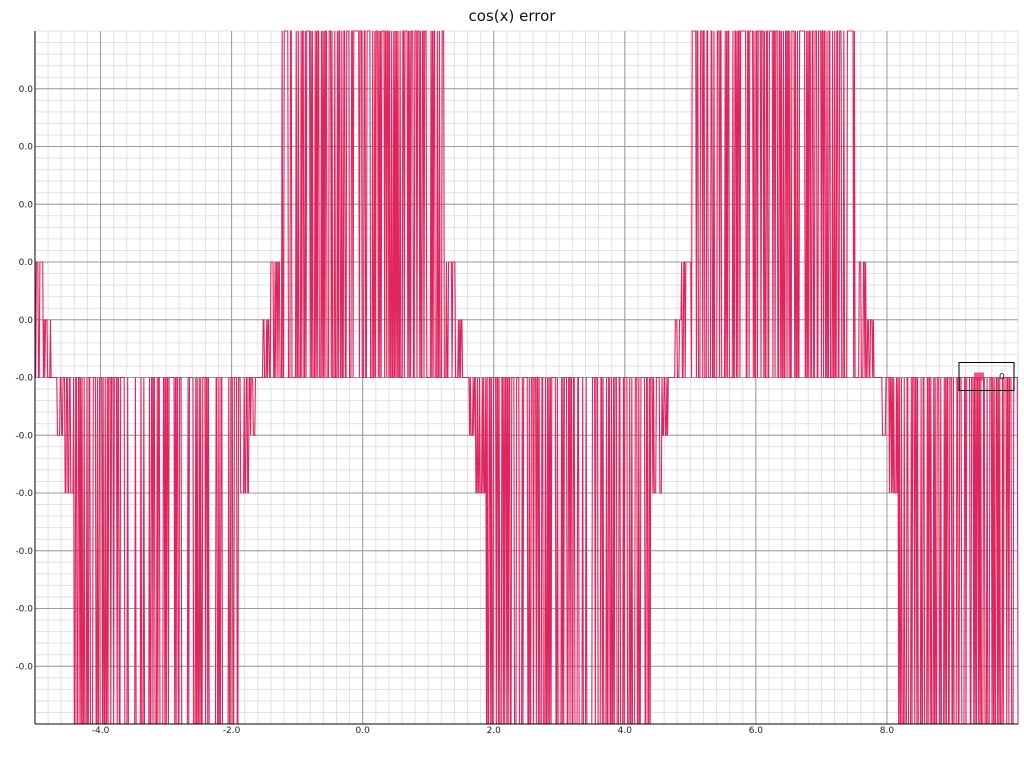 This screenshot has width=1024, height=760. I want to click on legend-box, so click(986, 376).